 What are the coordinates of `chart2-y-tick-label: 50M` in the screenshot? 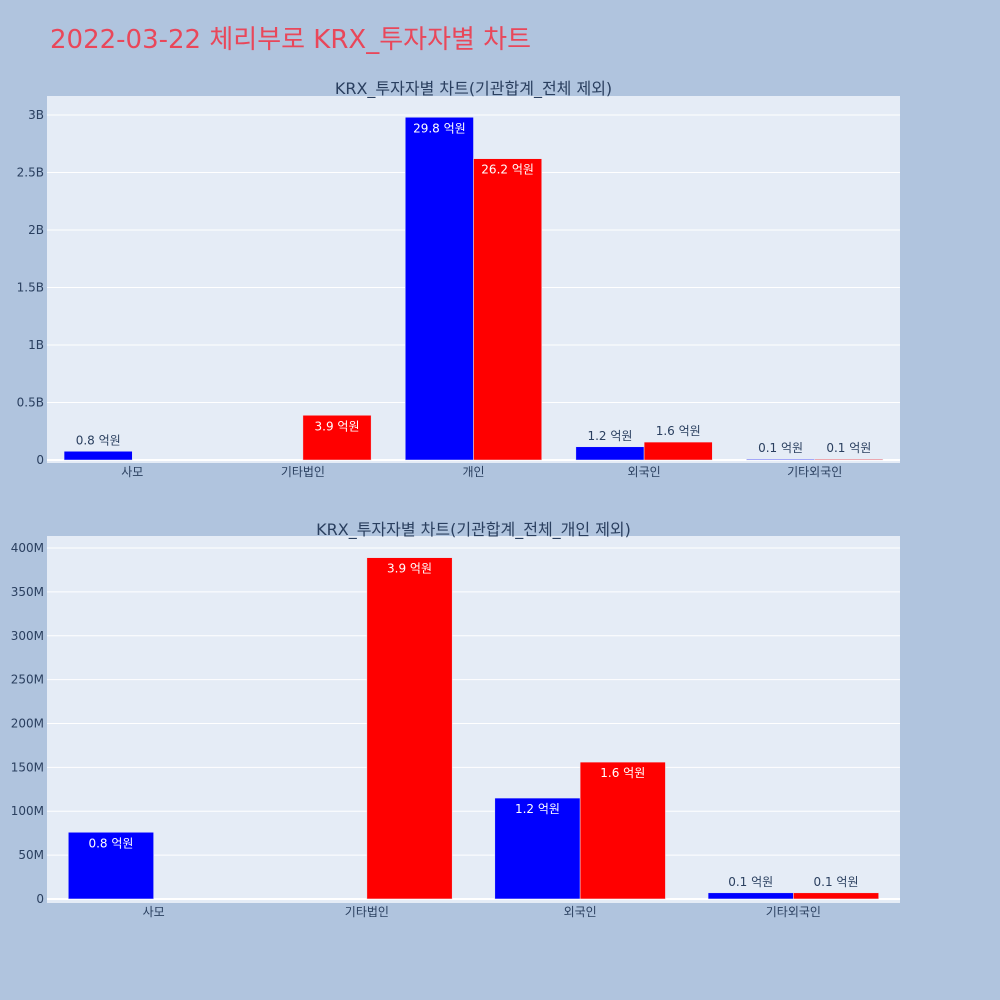 It's located at (31, 855).